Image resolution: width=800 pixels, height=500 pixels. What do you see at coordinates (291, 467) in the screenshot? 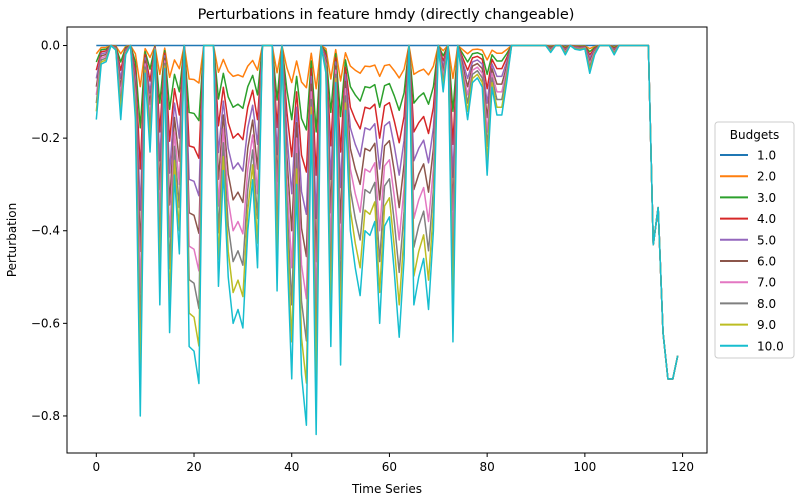
I see `x-tick-label: 40` at bounding box center [291, 467].